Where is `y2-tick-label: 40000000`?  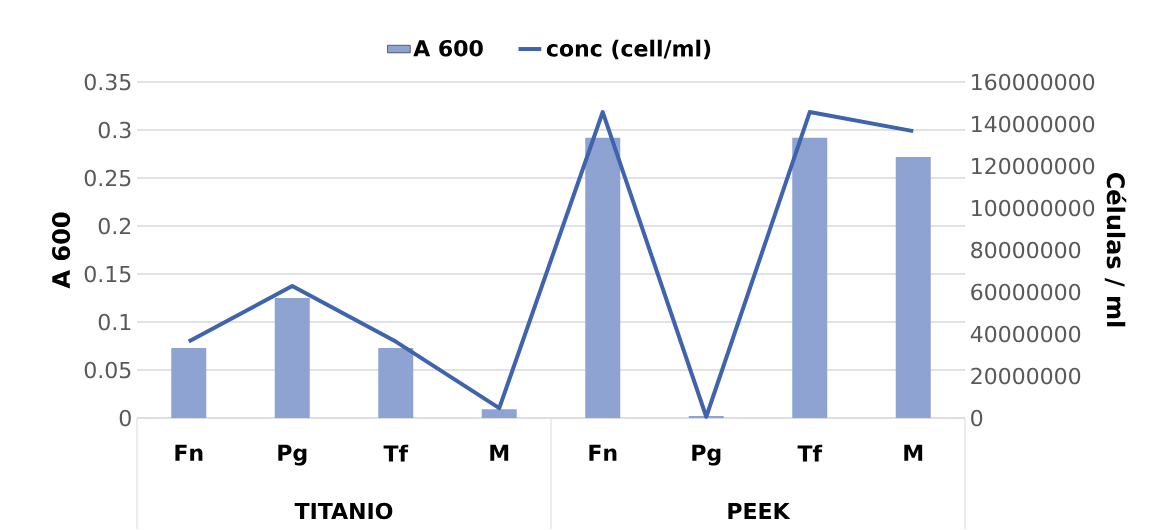
y2-tick-label: 40000000 is located at coordinates (1025, 334).